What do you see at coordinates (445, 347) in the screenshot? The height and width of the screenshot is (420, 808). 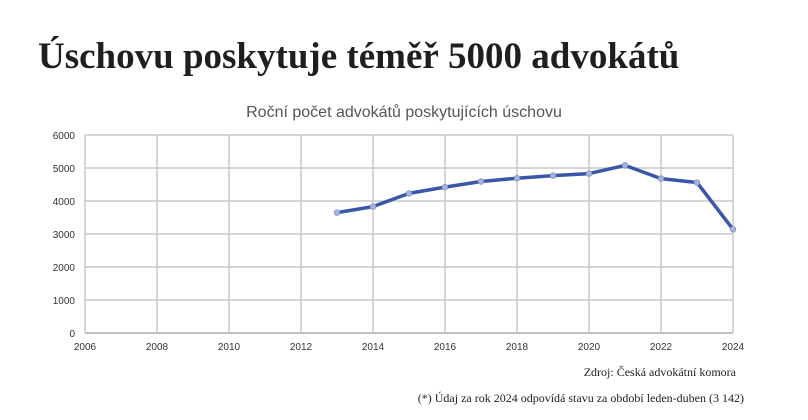 I see `x-tick-label: 2016` at bounding box center [445, 347].